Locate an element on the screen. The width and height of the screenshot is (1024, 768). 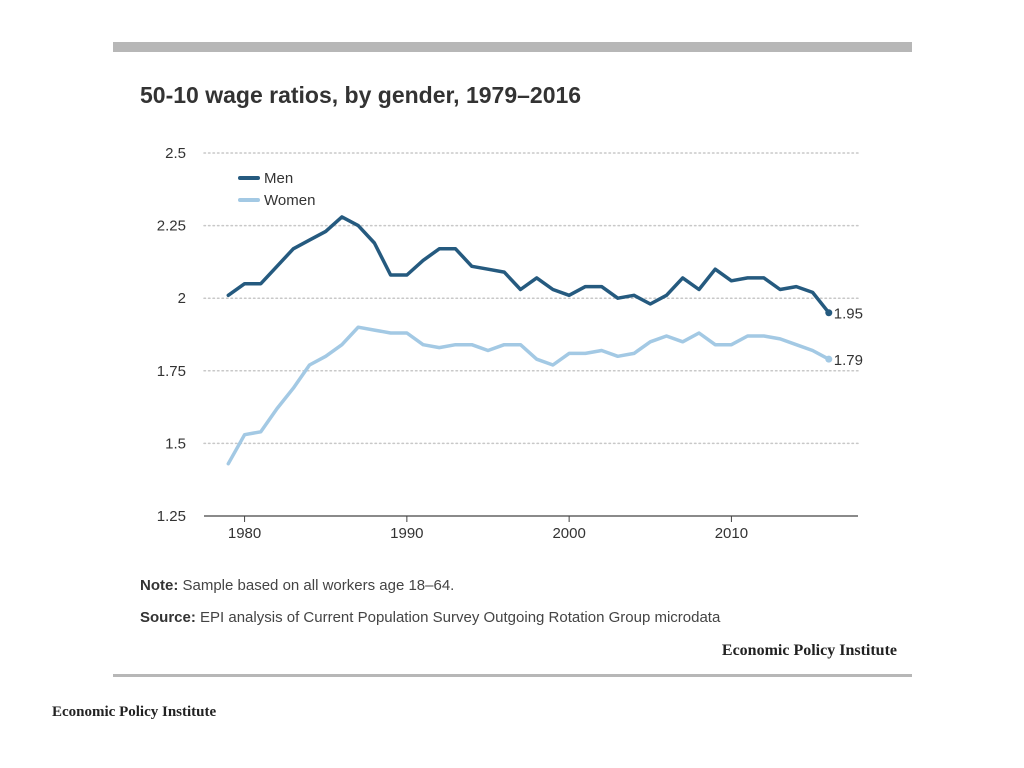
legend-label-men: Men is located at coordinates (278, 178).